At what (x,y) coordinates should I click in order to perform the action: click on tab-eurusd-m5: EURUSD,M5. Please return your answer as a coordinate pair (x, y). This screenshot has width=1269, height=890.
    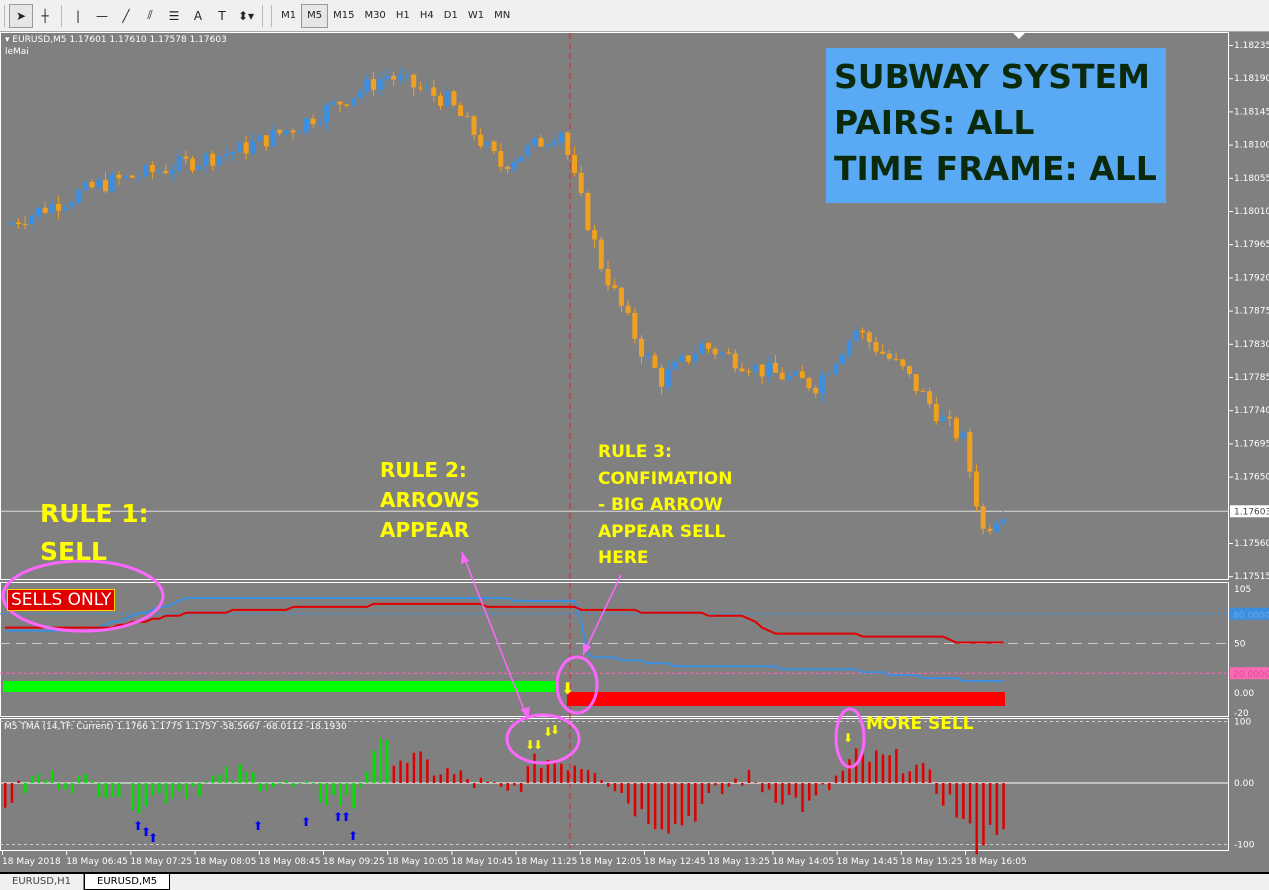
    Looking at the image, I should click on (127, 882).